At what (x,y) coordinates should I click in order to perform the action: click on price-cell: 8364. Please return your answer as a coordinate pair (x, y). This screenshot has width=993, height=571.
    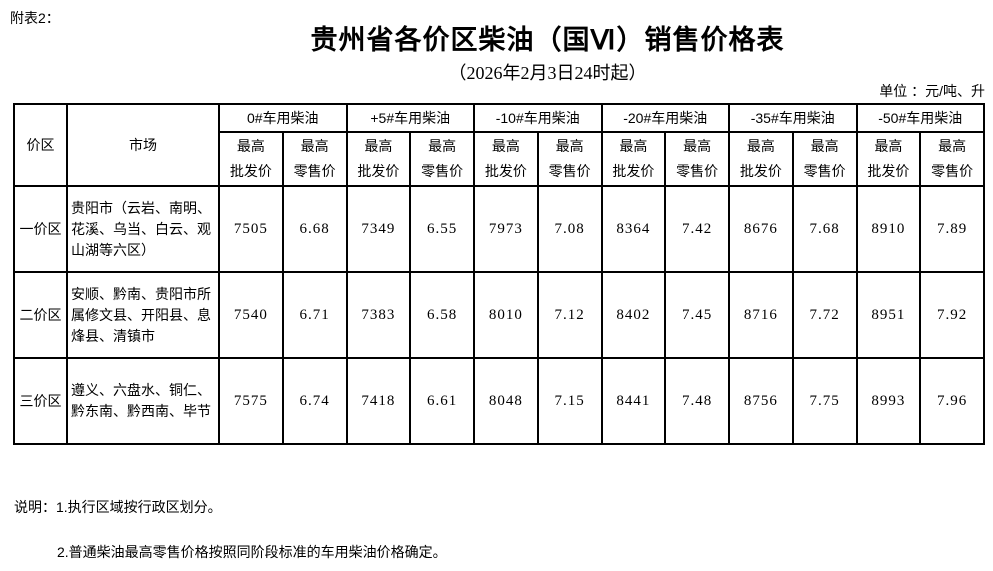
    Looking at the image, I should click on (633, 229).